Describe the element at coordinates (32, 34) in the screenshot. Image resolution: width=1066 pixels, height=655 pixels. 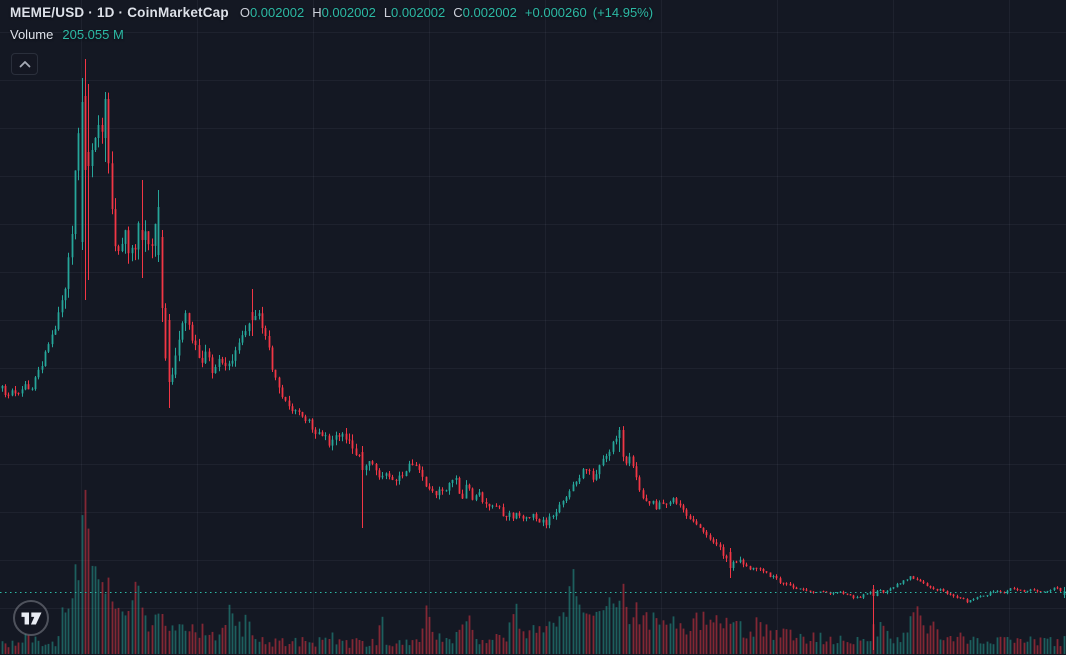
I see `volume-label: Volume` at that location.